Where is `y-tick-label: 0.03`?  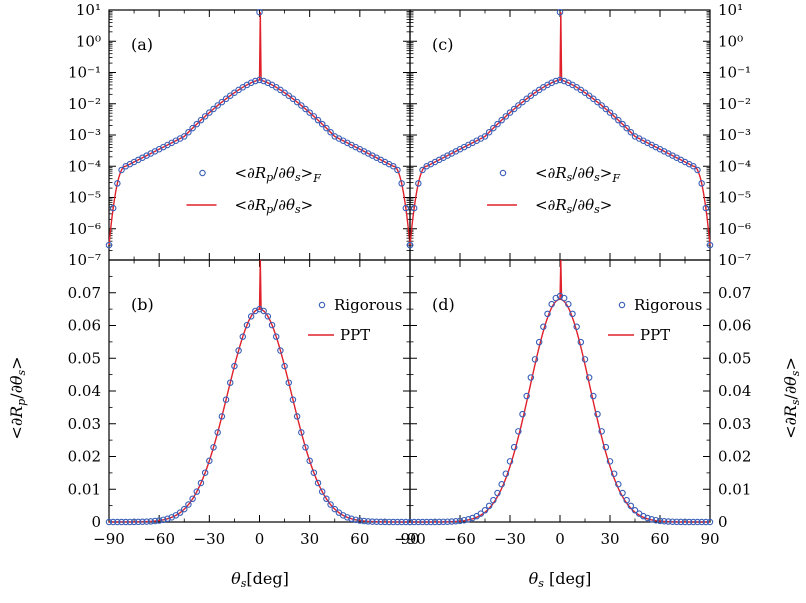 y-tick-label: 0.03 is located at coordinates (734, 424).